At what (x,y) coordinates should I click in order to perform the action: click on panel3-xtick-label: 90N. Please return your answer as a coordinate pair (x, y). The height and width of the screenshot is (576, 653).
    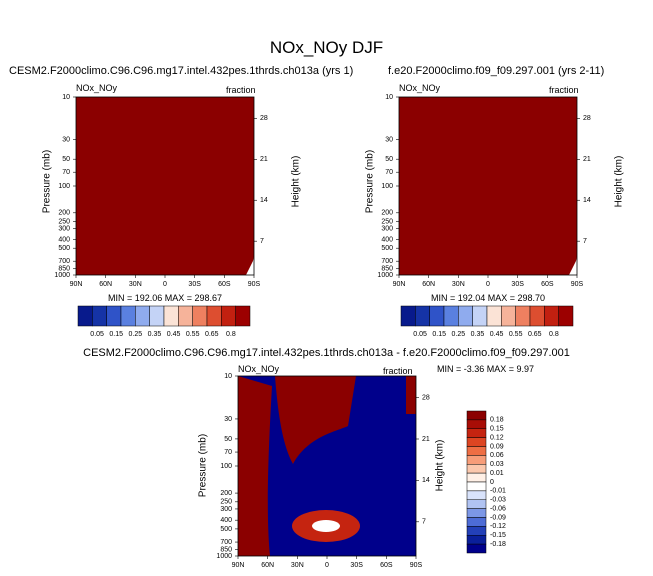
    Looking at the image, I should click on (238, 565).